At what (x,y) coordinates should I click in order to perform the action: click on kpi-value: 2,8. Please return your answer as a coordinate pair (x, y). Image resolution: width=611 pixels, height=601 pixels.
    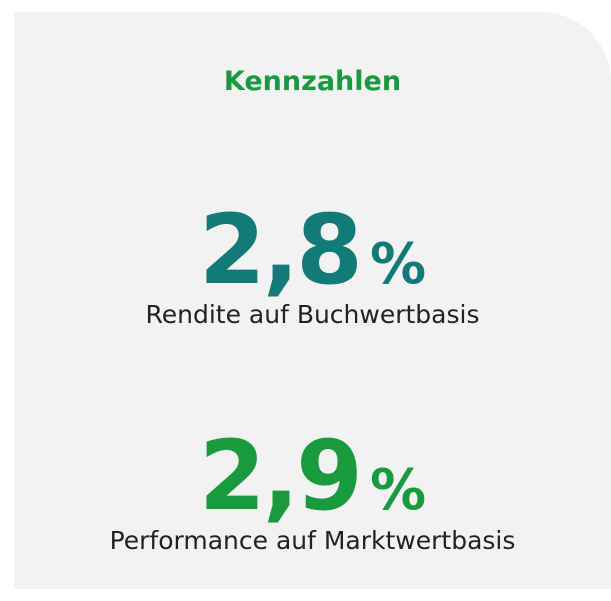
    Looking at the image, I should click on (280, 250).